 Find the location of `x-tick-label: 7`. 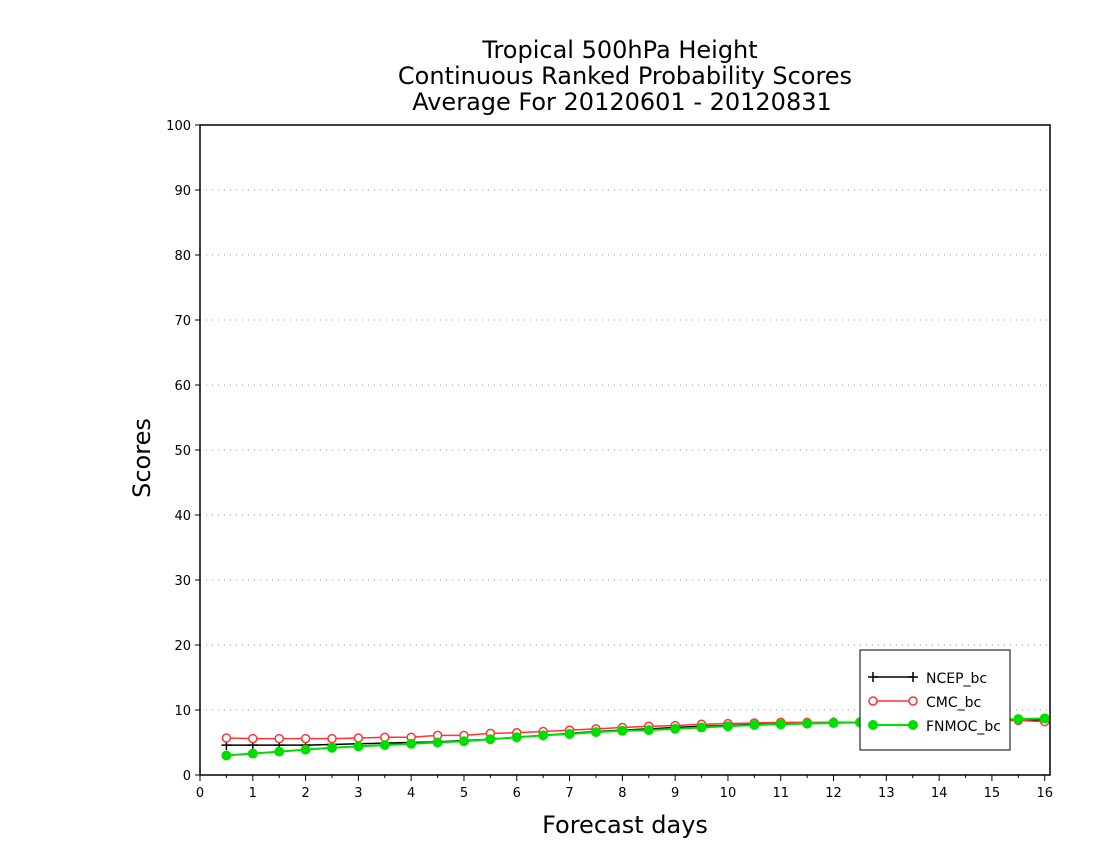

x-tick-label: 7 is located at coordinates (569, 793).